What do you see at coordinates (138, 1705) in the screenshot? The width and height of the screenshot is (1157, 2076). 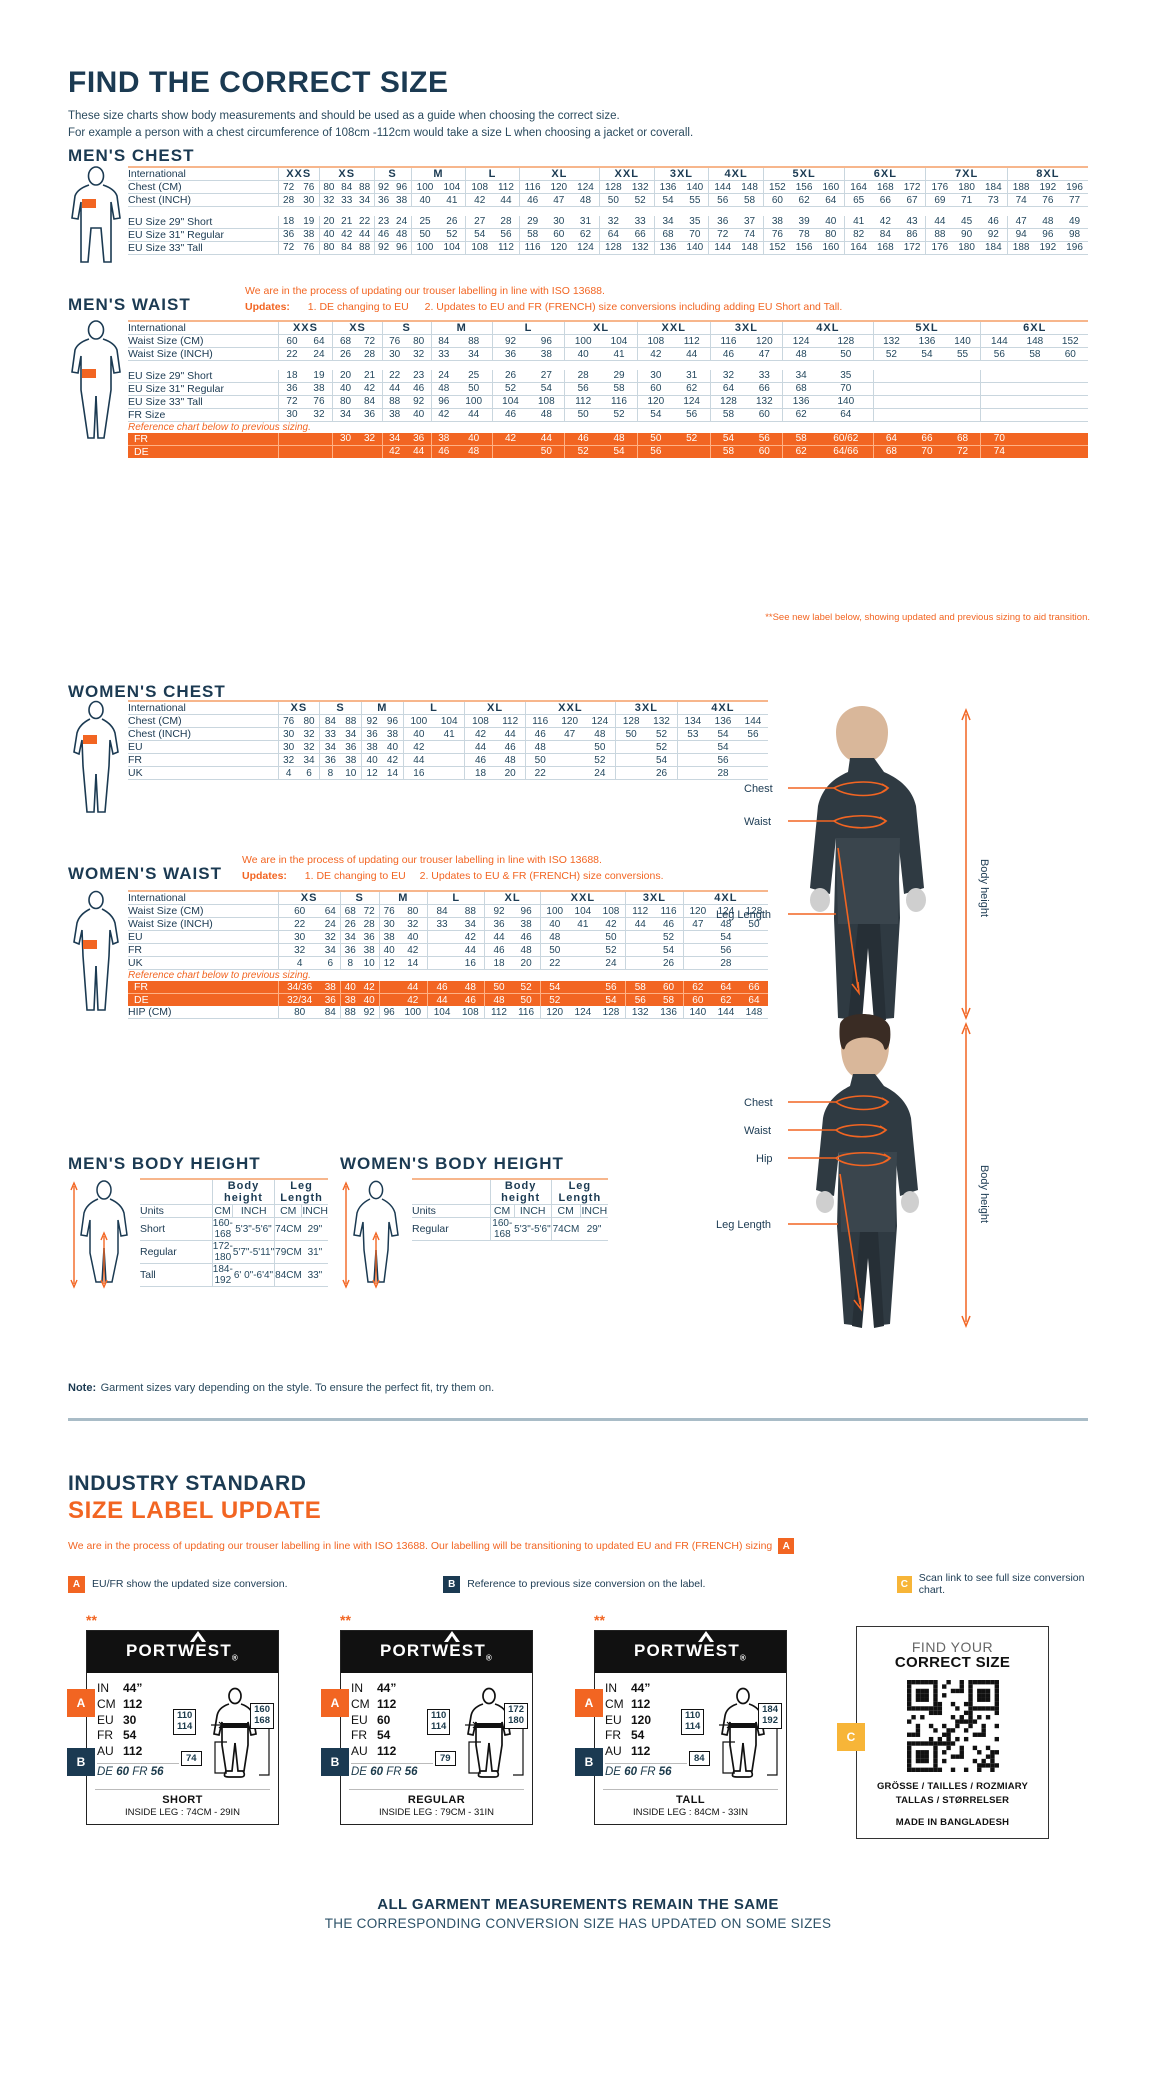 I see `label-row: CM 112` at bounding box center [138, 1705].